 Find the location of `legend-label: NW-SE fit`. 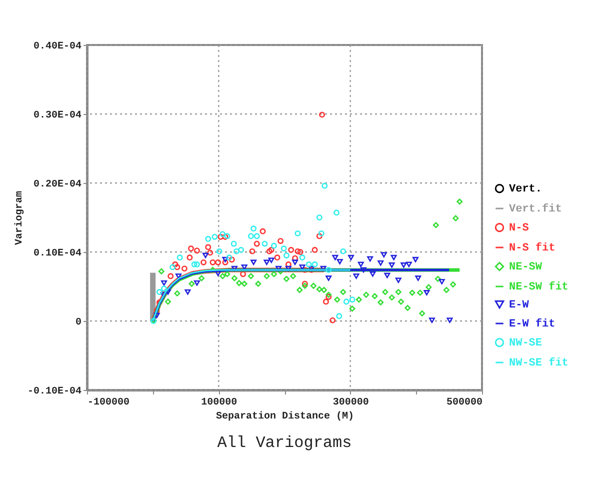

legend-label: NW-SE fit is located at coordinates (538, 363).